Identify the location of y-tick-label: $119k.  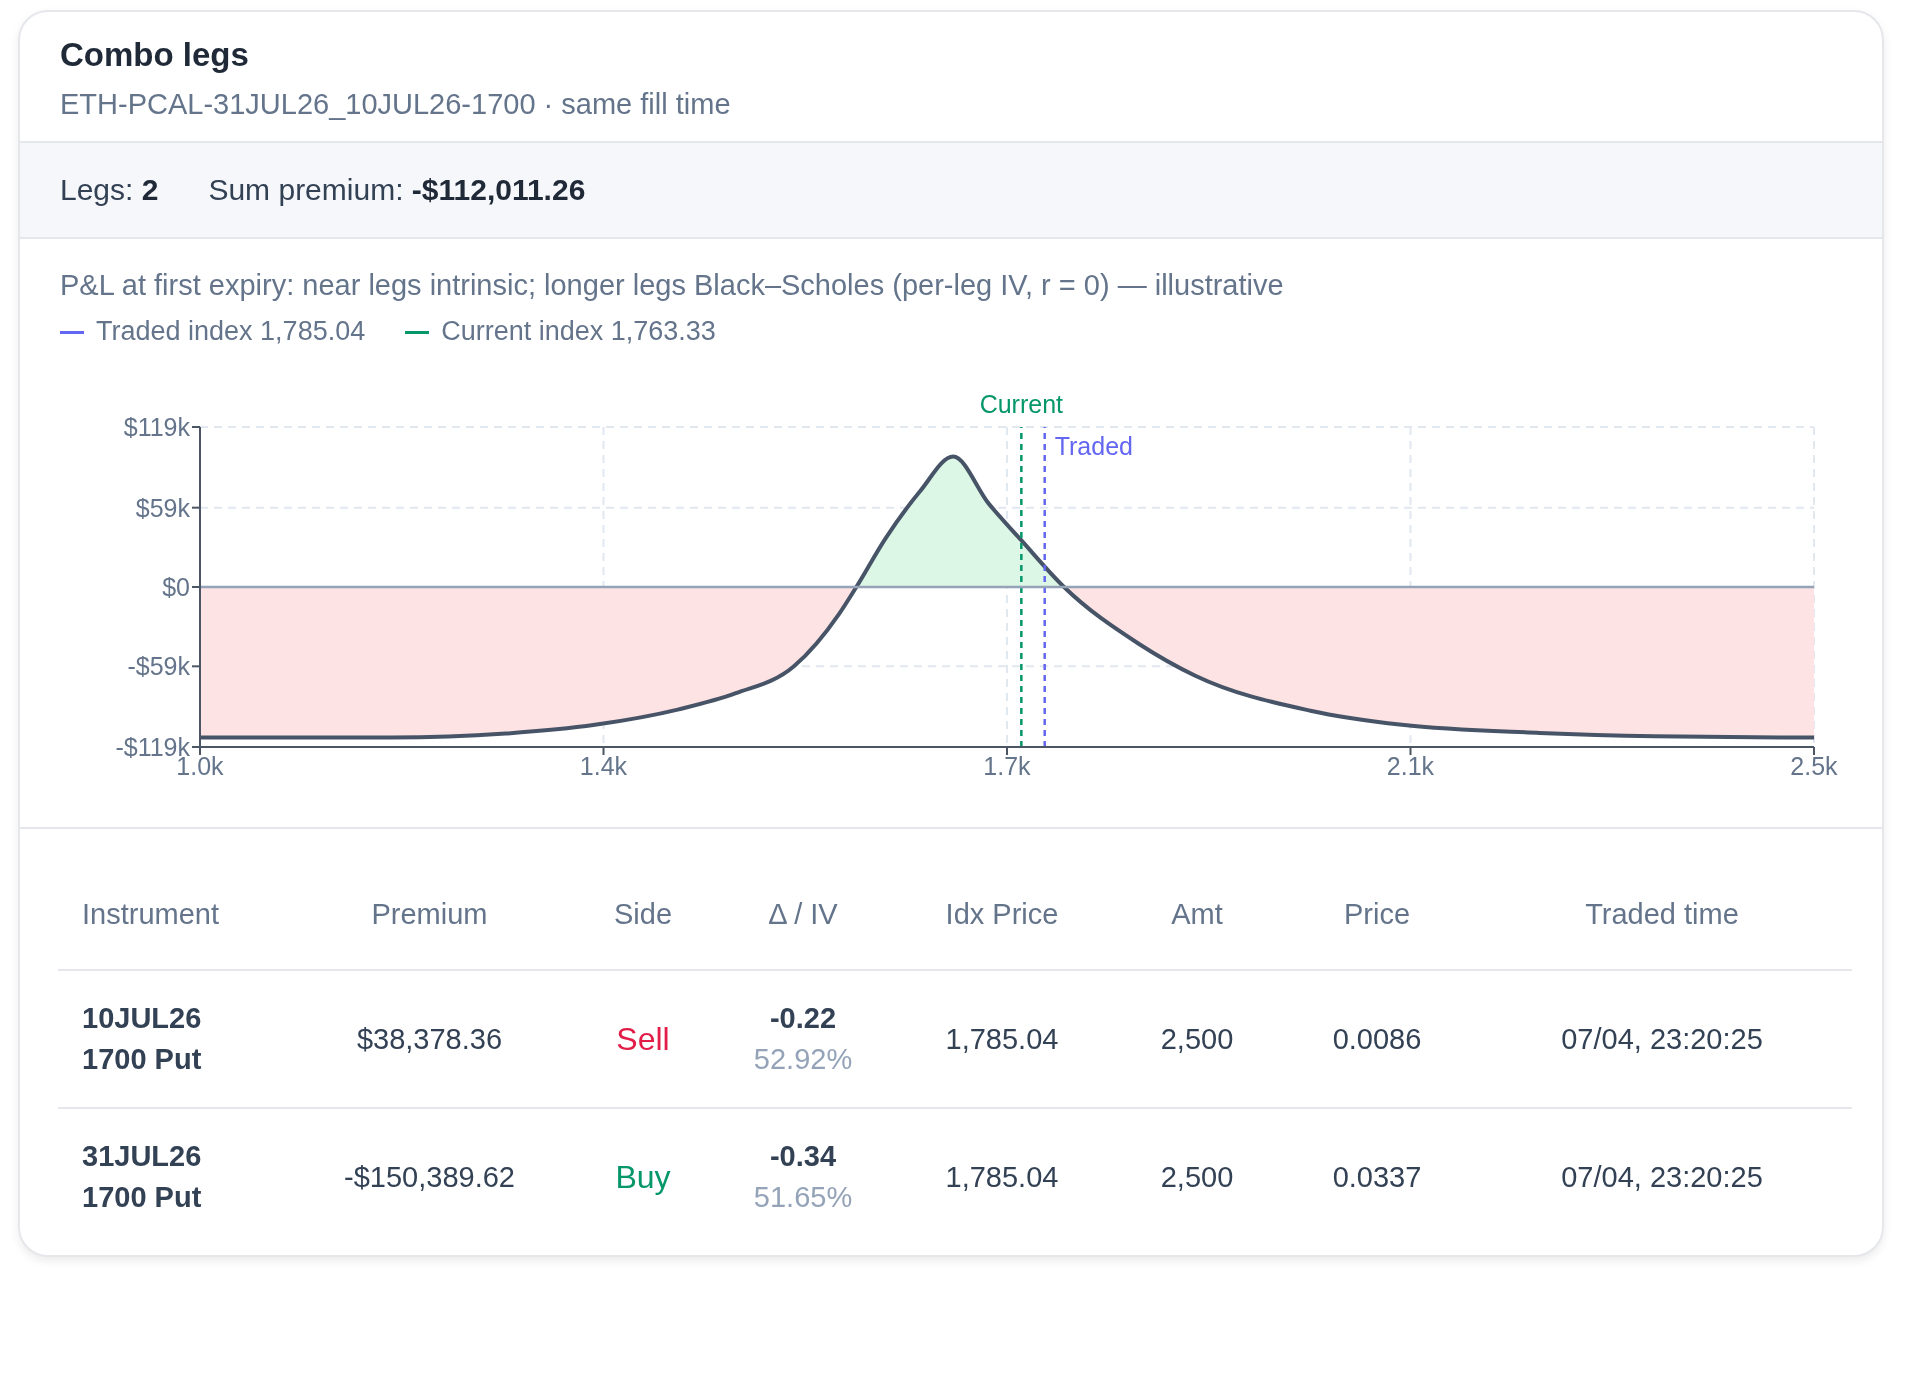
(157, 426).